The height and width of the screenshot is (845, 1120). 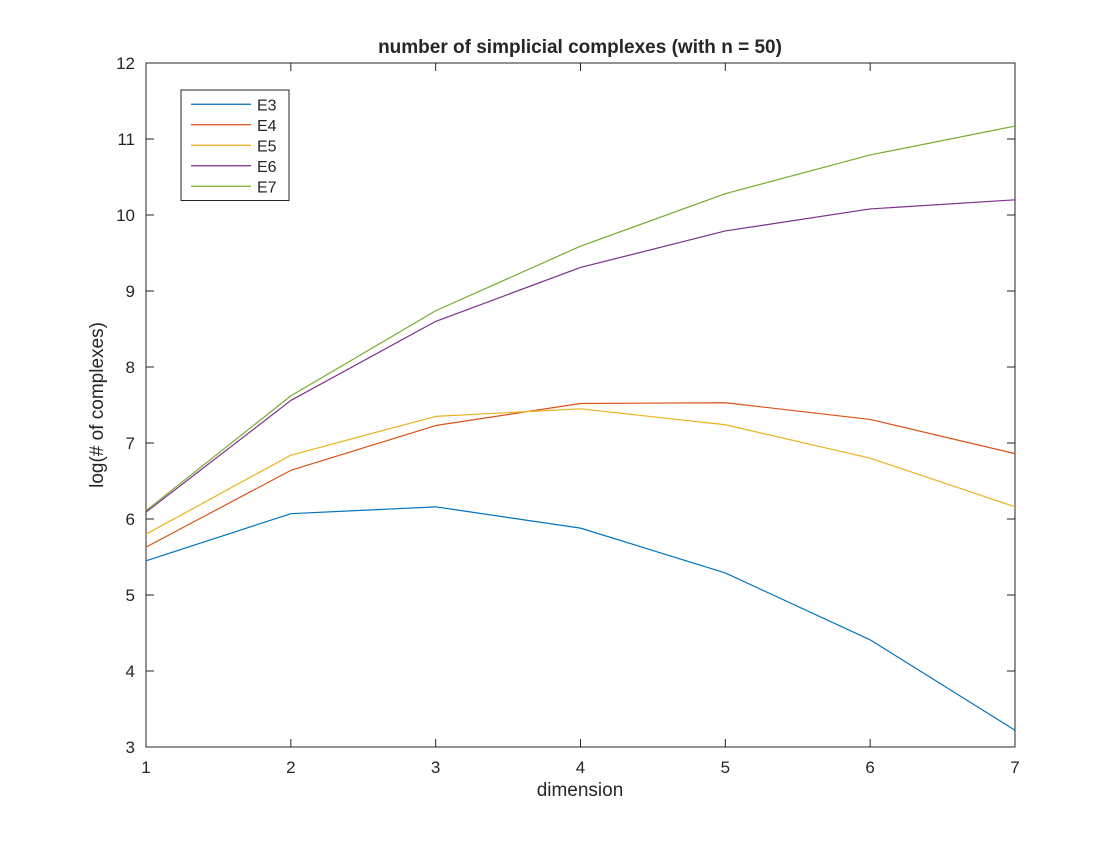 I want to click on x-axis-label: dimension, so click(x=580, y=790).